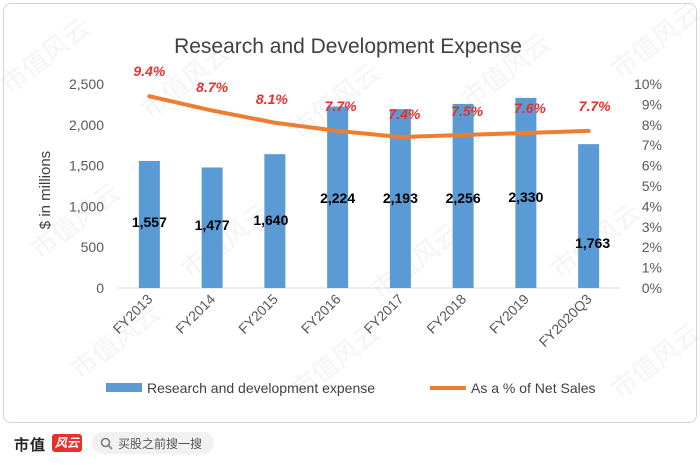 This screenshot has width=700, height=465. I want to click on y-right-tick-label: 0%, so click(652, 288).